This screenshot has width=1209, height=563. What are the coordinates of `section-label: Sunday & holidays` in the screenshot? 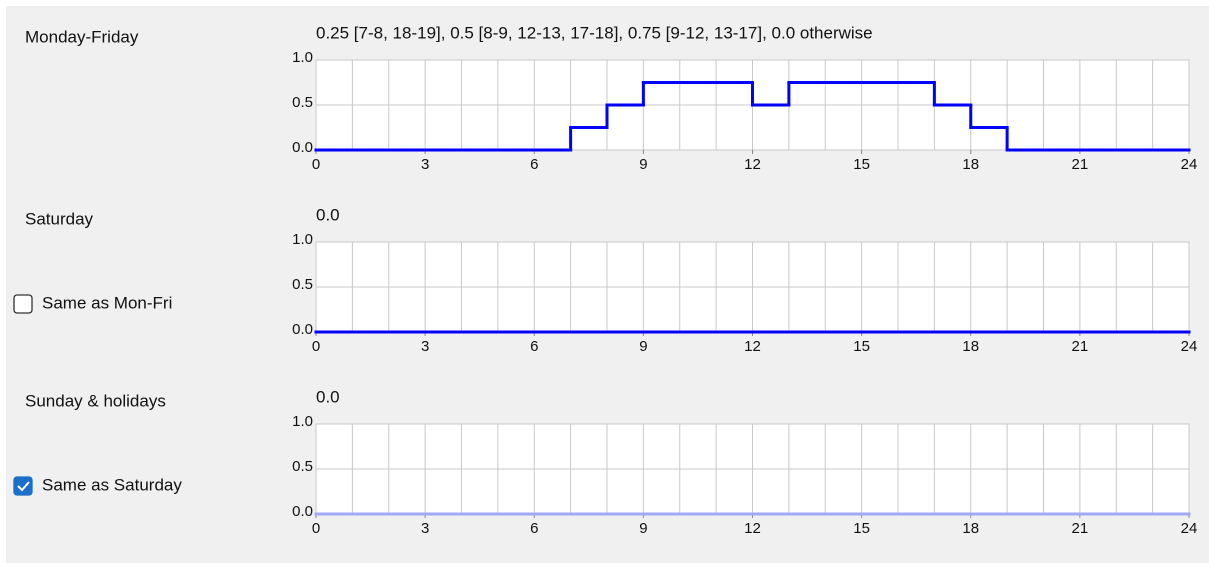 It's located at (95, 400).